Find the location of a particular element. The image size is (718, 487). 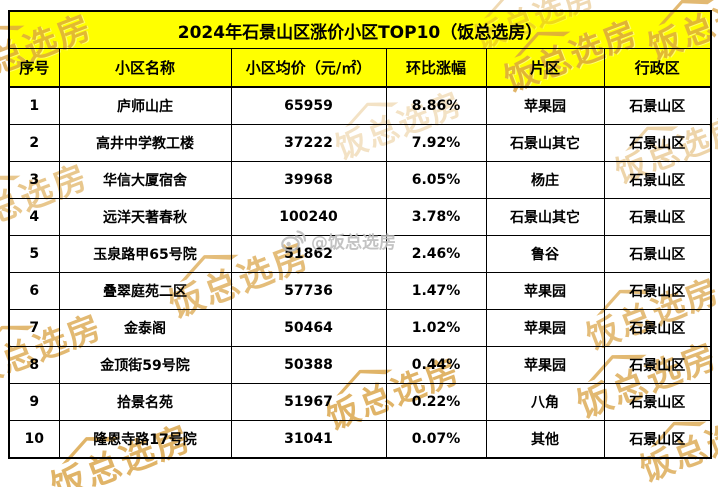

cell-rank: 8 is located at coordinates (34, 365).